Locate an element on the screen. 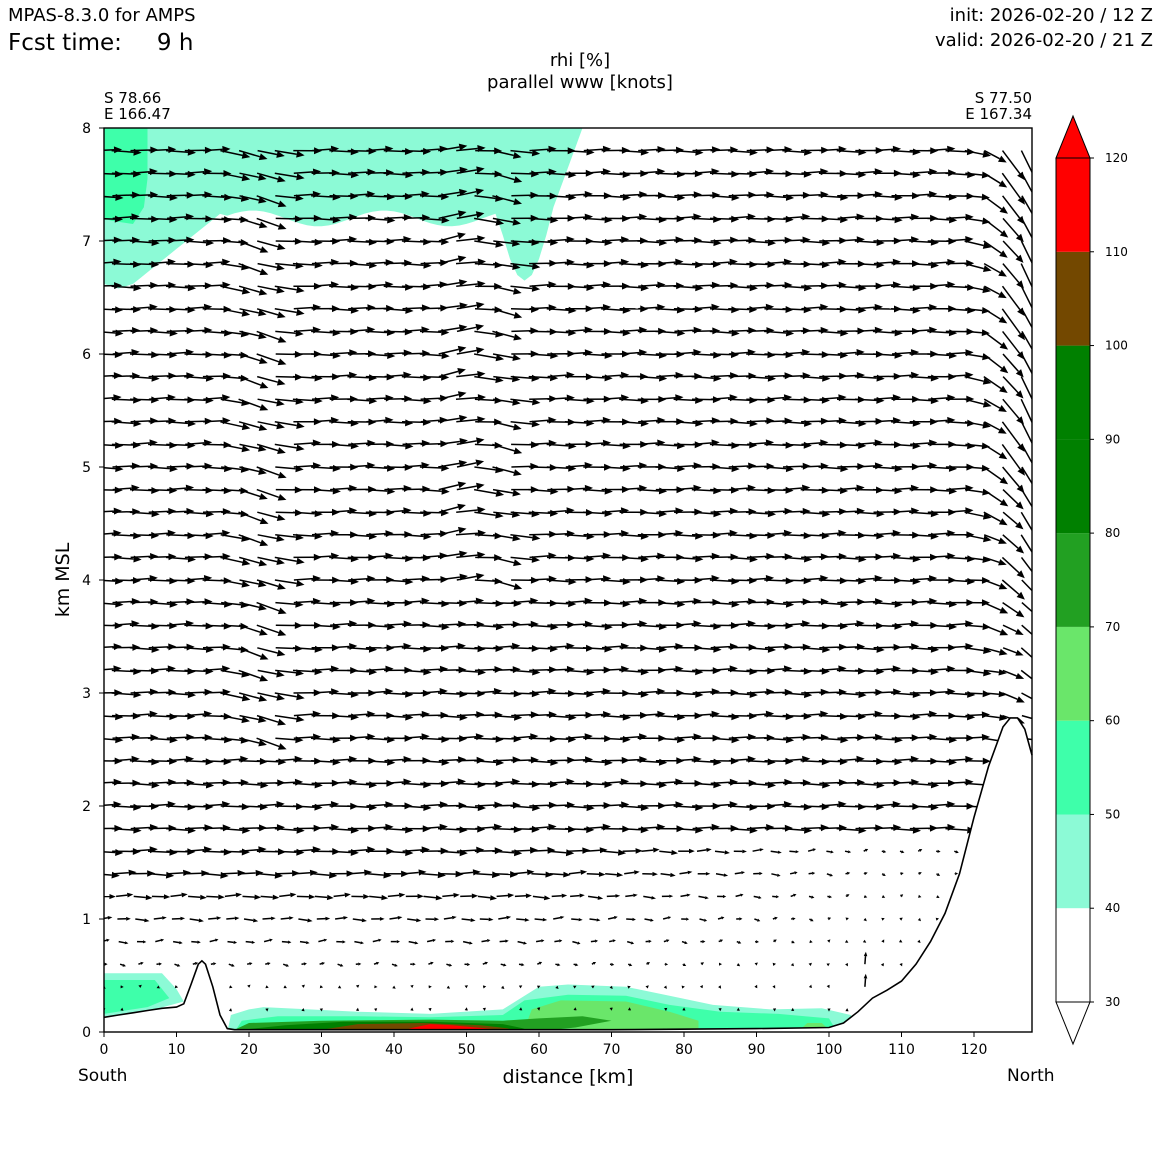  y-tick-label: 5 is located at coordinates (86, 468).